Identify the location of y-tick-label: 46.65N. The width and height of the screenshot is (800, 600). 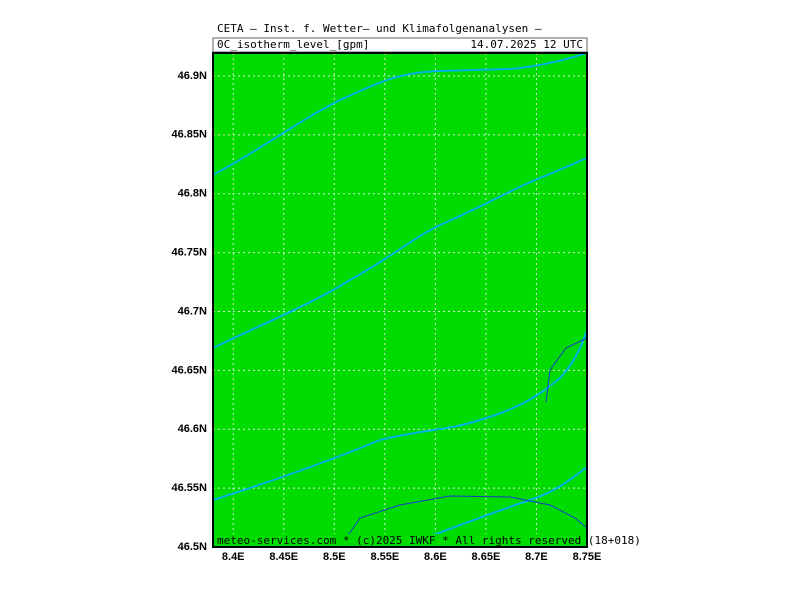
(190, 370).